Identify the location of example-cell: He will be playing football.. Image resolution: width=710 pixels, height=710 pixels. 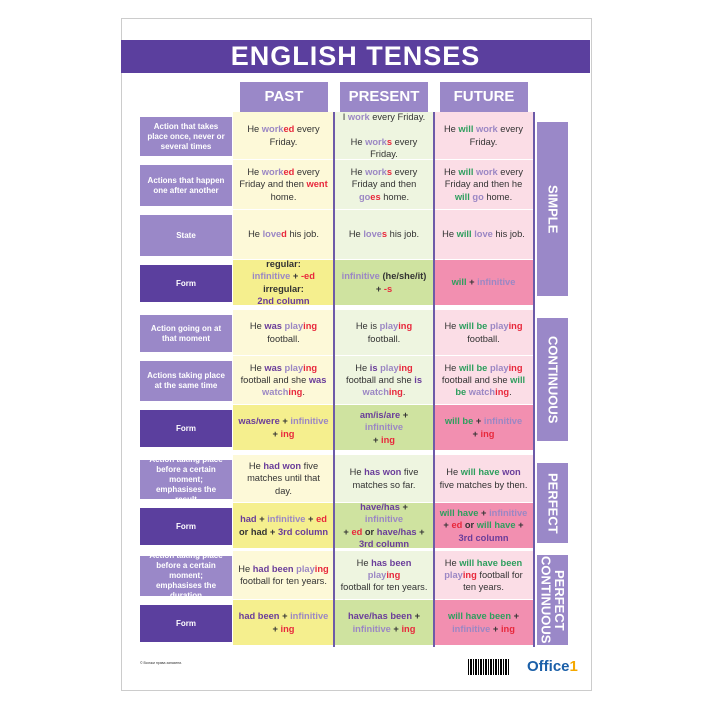
(483, 333).